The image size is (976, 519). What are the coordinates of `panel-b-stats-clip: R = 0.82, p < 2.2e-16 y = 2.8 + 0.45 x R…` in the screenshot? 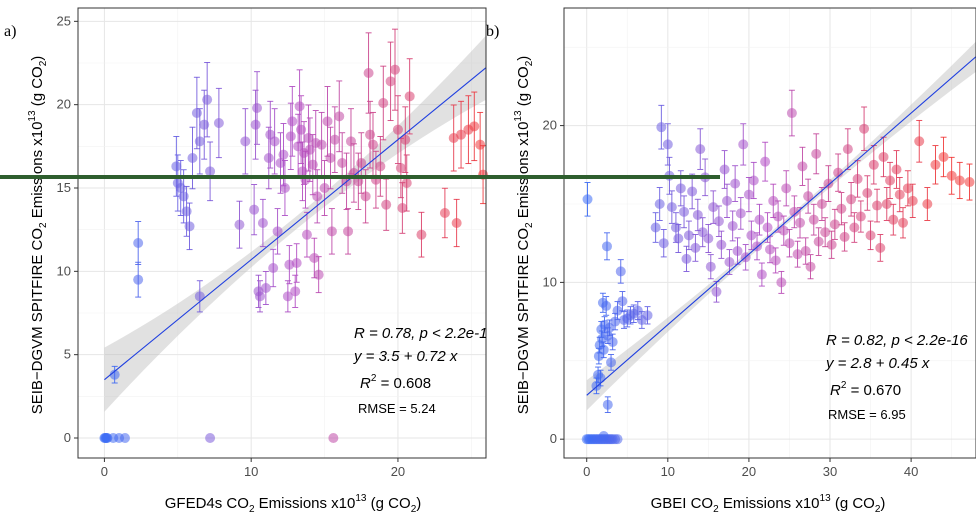 It's located at (896, 377).